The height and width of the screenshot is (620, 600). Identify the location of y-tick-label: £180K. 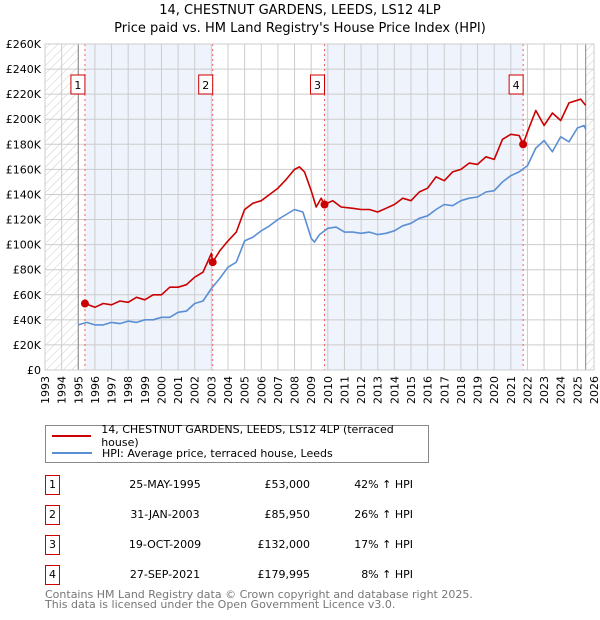
(24, 144).